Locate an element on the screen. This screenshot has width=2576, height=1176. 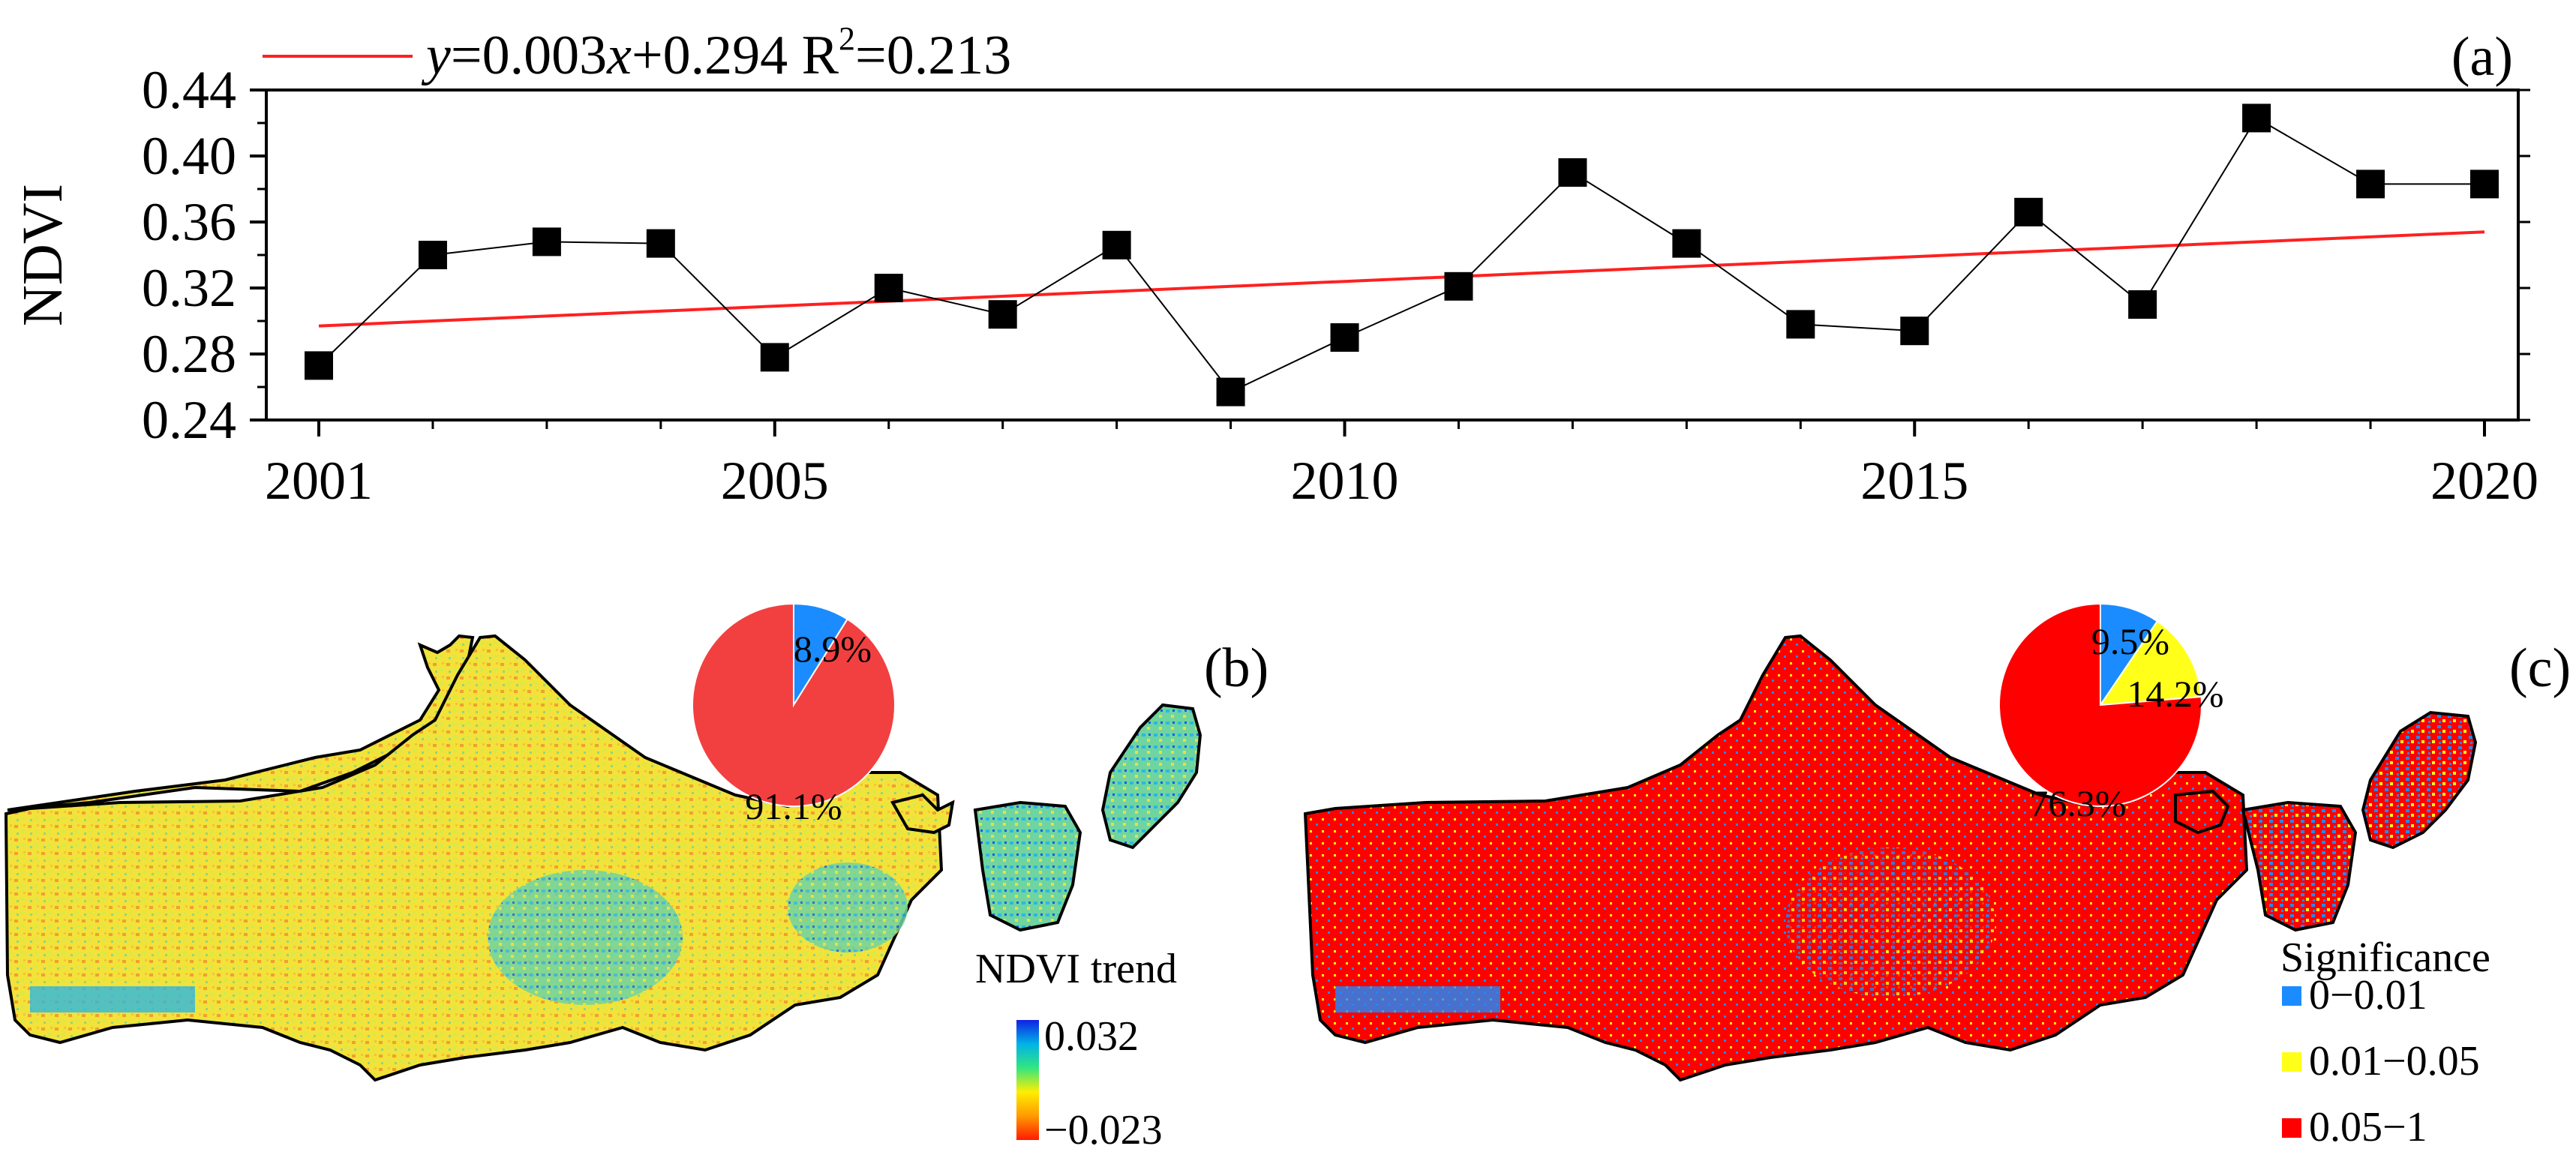
region-map-b-island1 is located at coordinates (1027, 866).